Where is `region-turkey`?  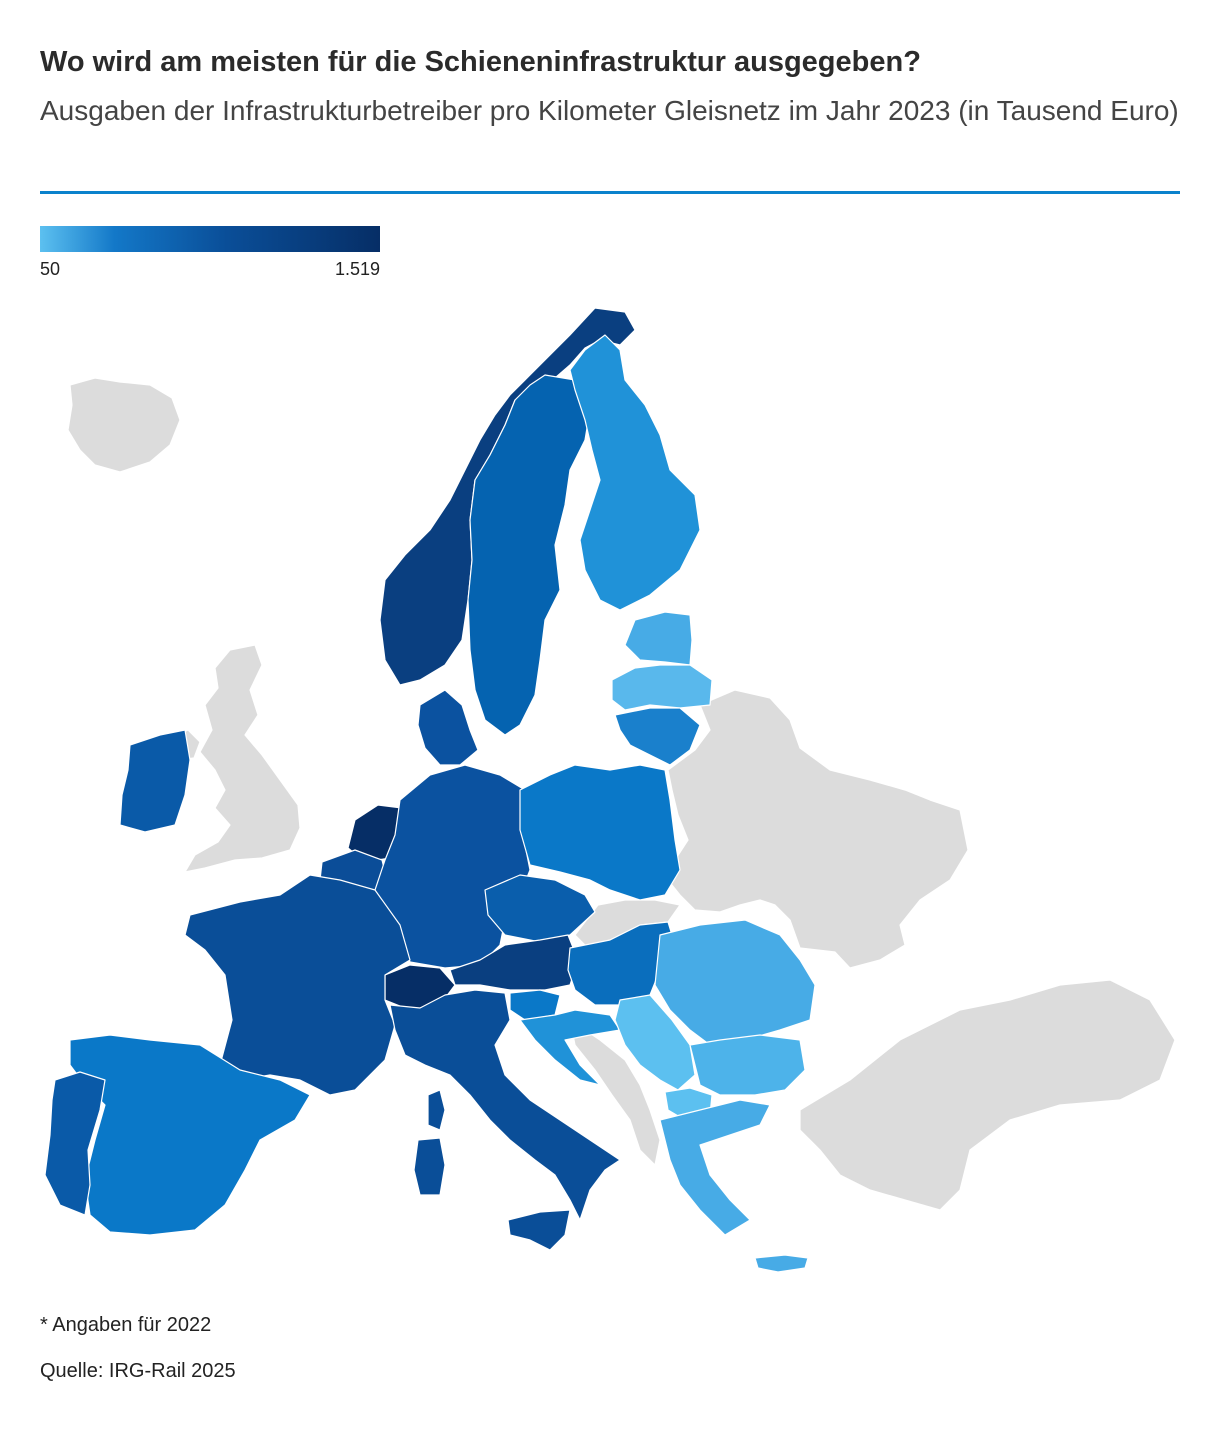
region-turkey is located at coordinates (987, 1095).